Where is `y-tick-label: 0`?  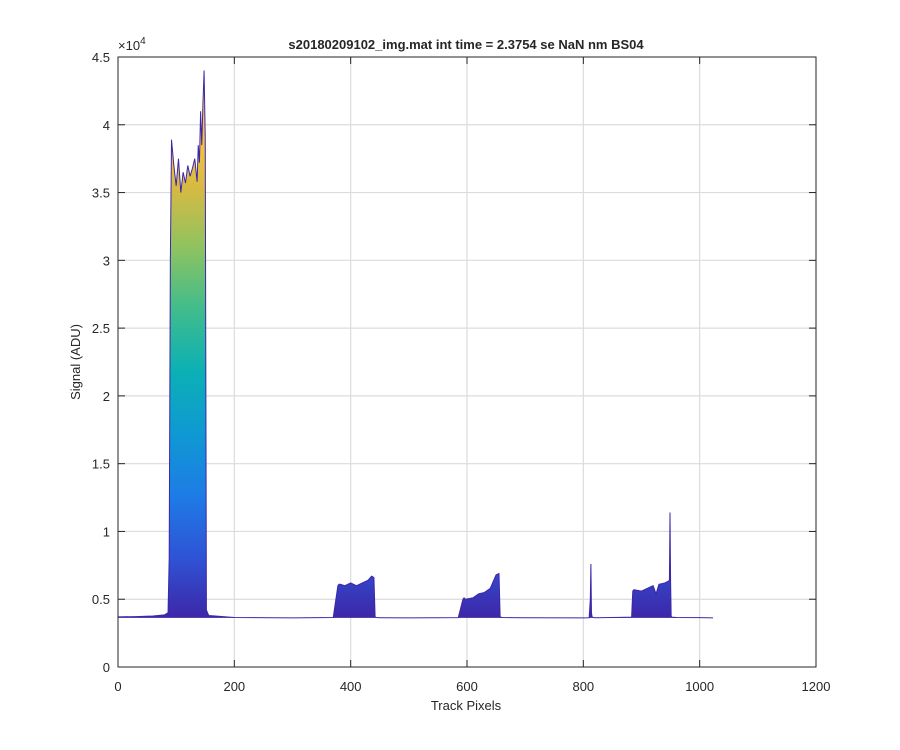
y-tick-label: 0 is located at coordinates (106, 667).